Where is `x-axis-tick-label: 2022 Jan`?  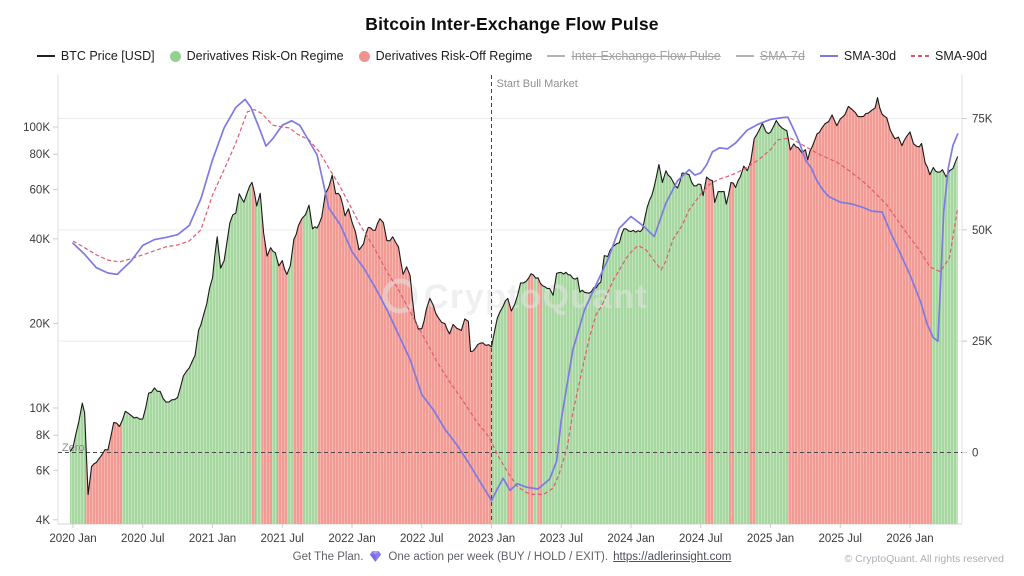 x-axis-tick-label: 2022 Jan is located at coordinates (351, 539).